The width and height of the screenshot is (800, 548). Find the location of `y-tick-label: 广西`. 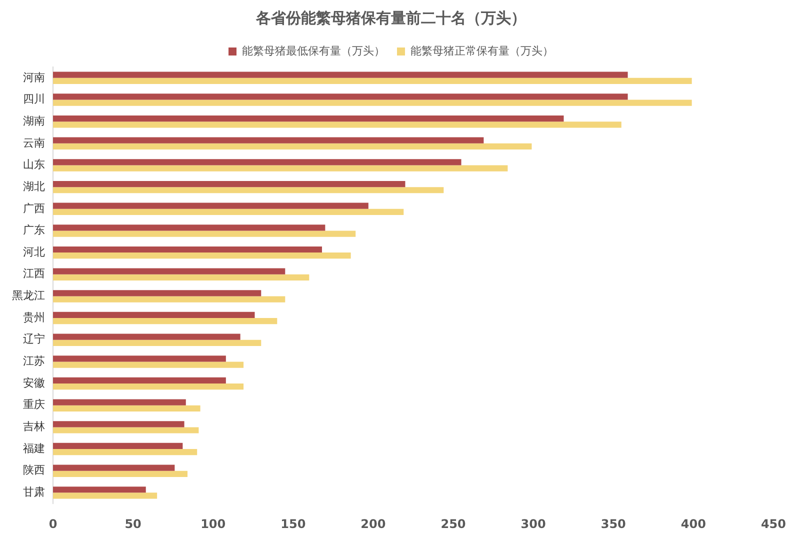

y-tick-label: 广西 is located at coordinates (34, 208).